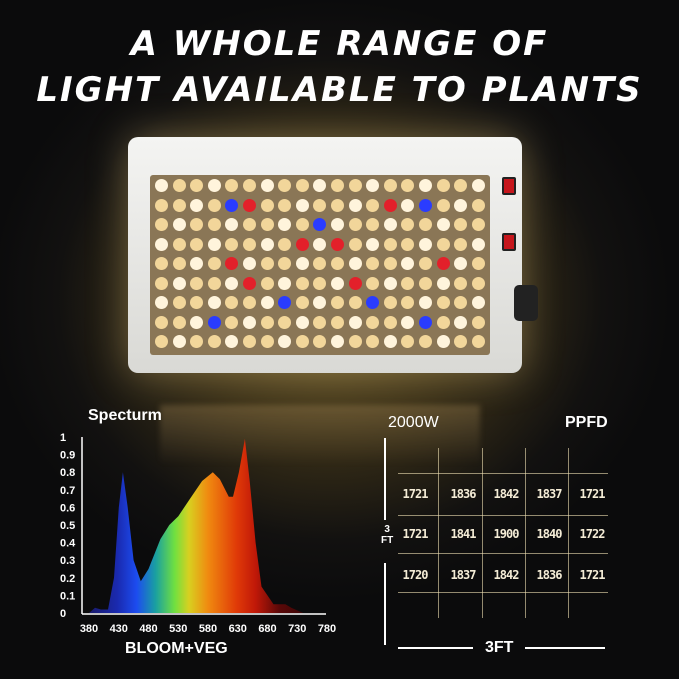 The width and height of the screenshot is (679, 679). What do you see at coordinates (387, 535) in the screenshot?
I see `height-label: 3 FT` at bounding box center [387, 535].